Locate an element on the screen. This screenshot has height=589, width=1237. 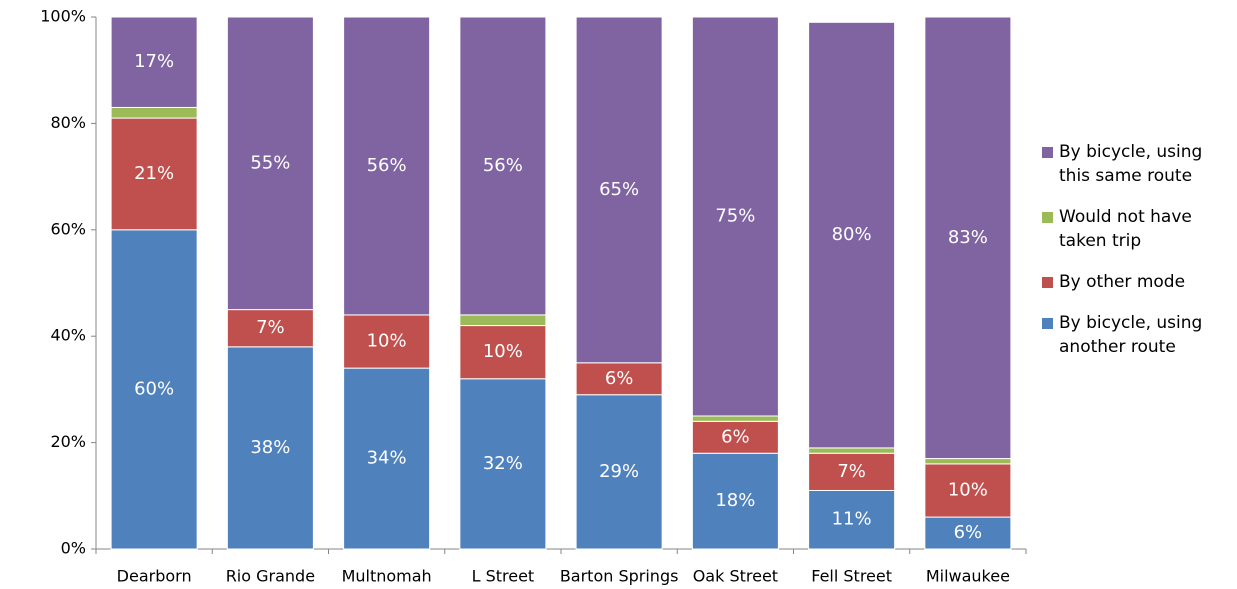
value-label: 29% is located at coordinates (619, 471).